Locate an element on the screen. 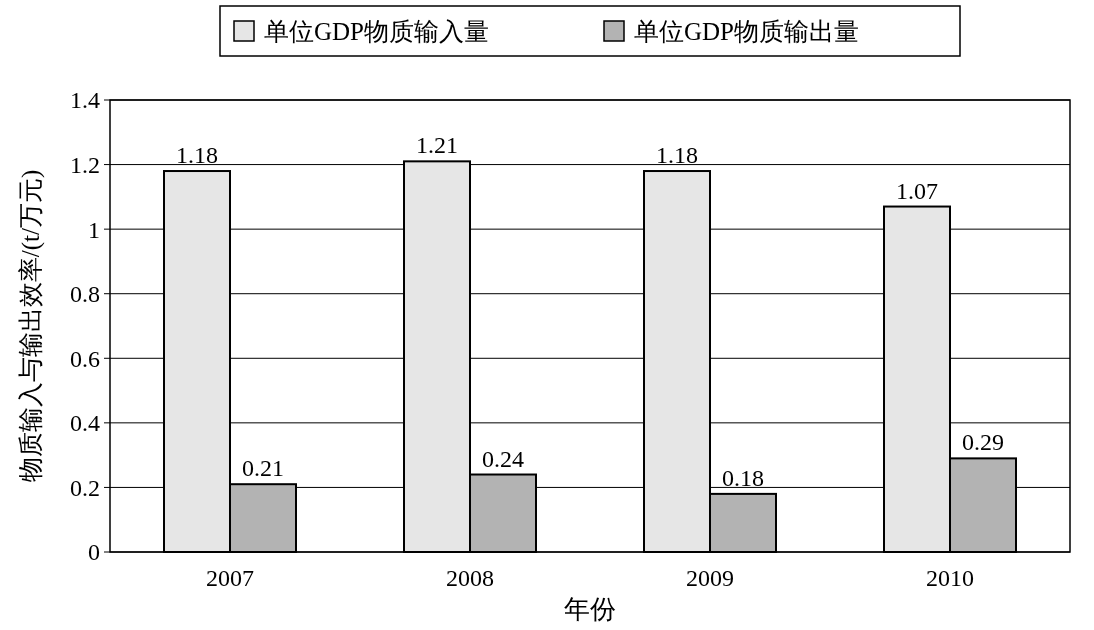 This screenshot has height=630, width=1094. data-label: 0.18 is located at coordinates (743, 477).